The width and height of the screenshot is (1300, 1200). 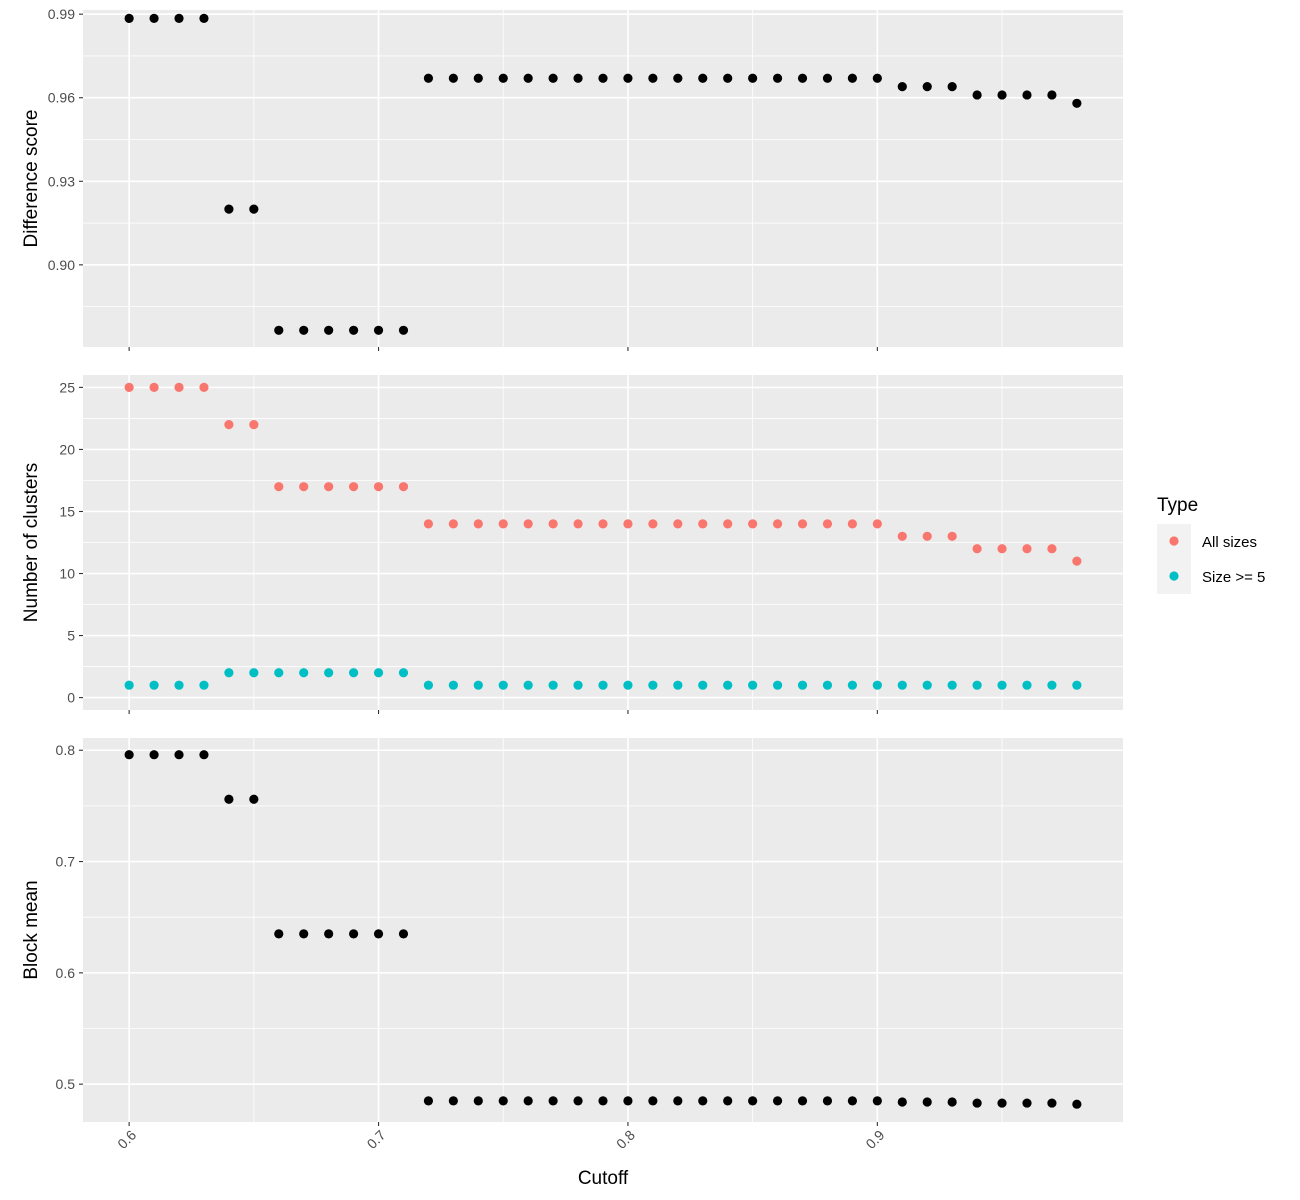 What do you see at coordinates (625, 1139) in the screenshot?
I see `x-tick-label: 0.8` at bounding box center [625, 1139].